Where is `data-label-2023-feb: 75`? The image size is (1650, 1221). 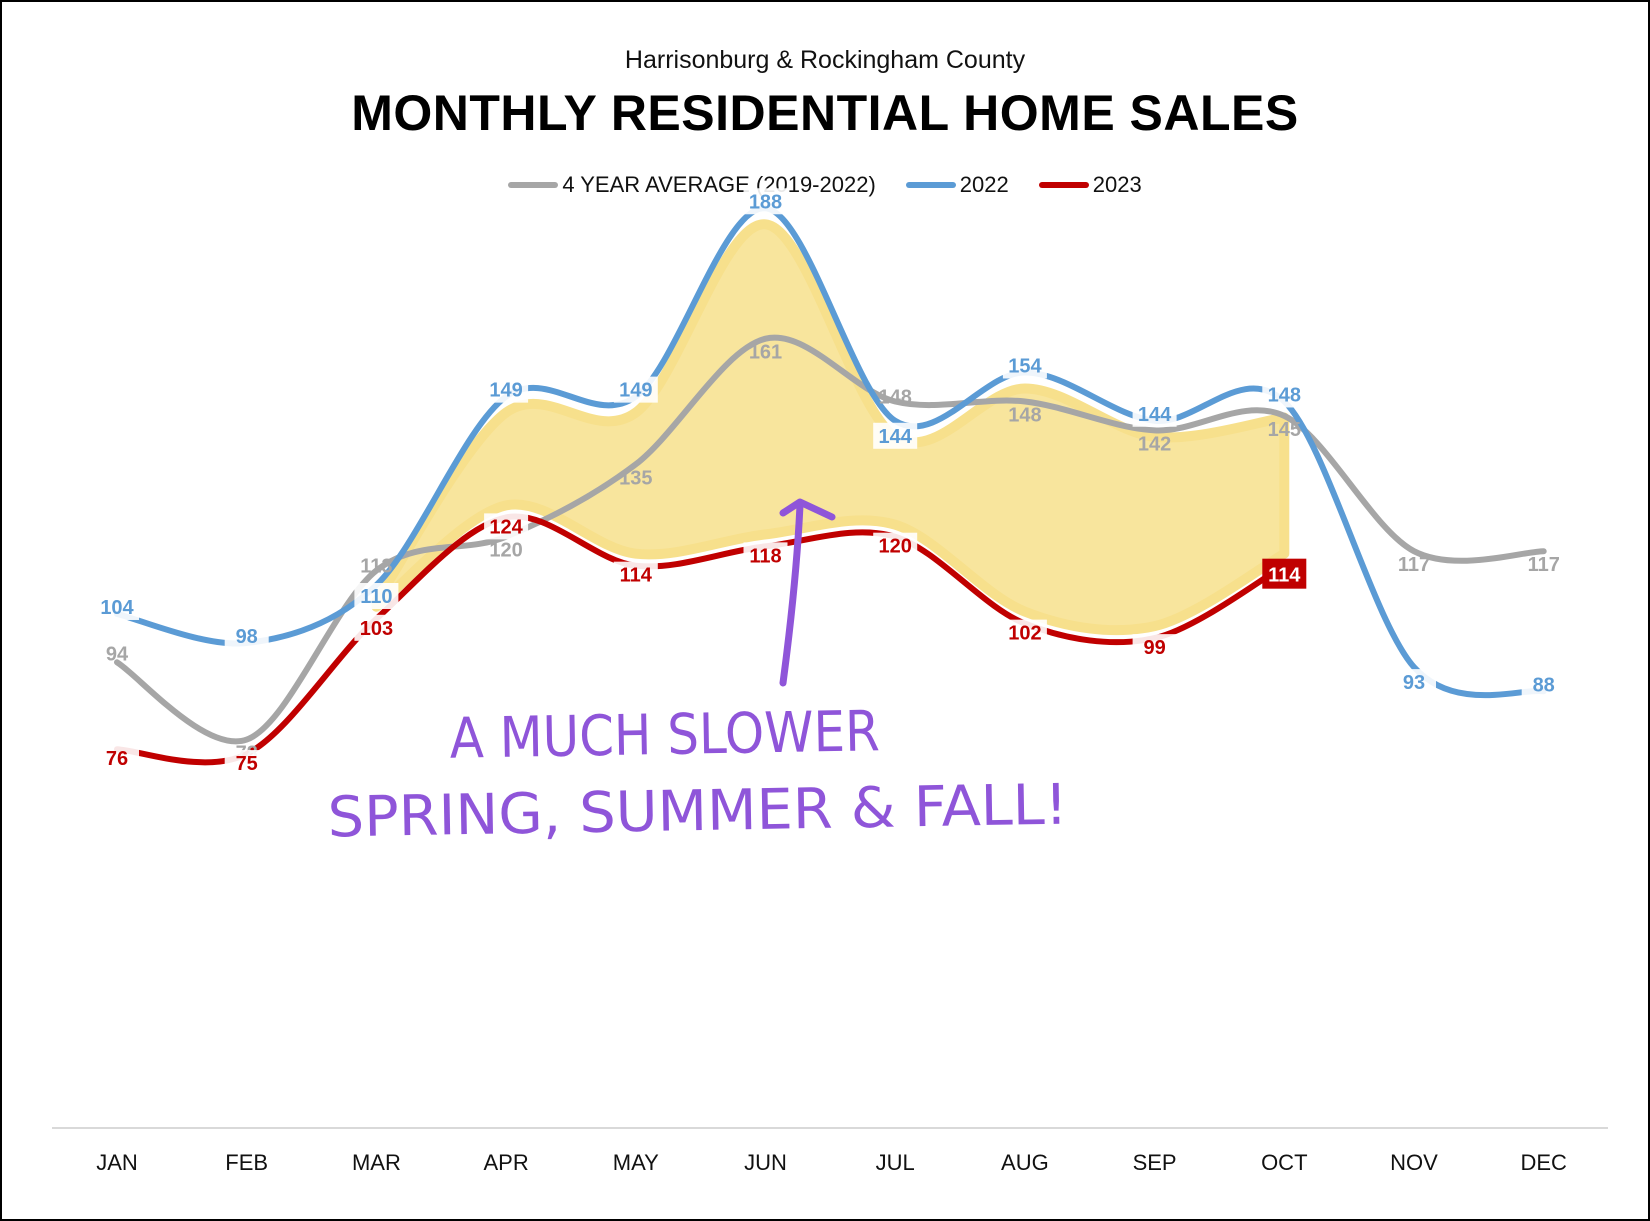
data-label-2023-feb: 75 is located at coordinates (247, 764).